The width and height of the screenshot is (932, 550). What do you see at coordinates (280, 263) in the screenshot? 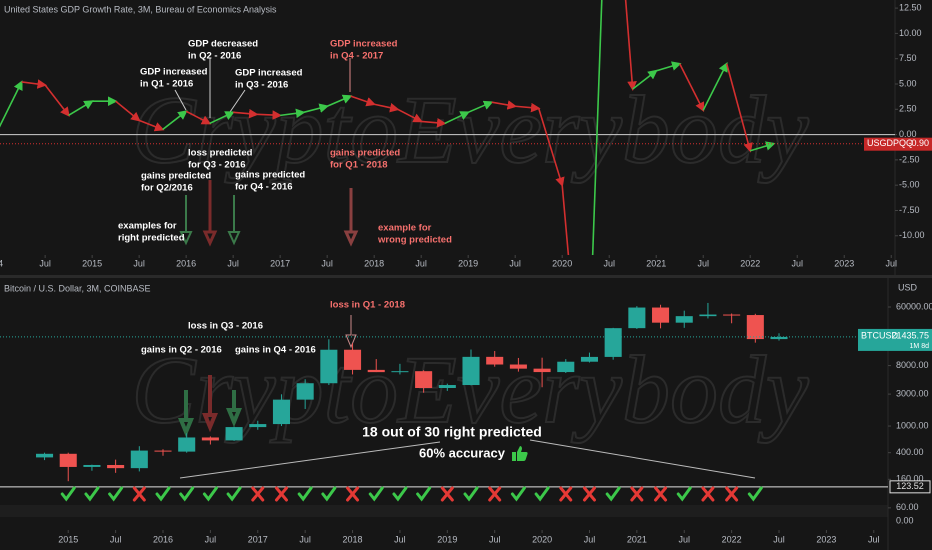
I see `x-tick-label: 2017` at bounding box center [280, 263].